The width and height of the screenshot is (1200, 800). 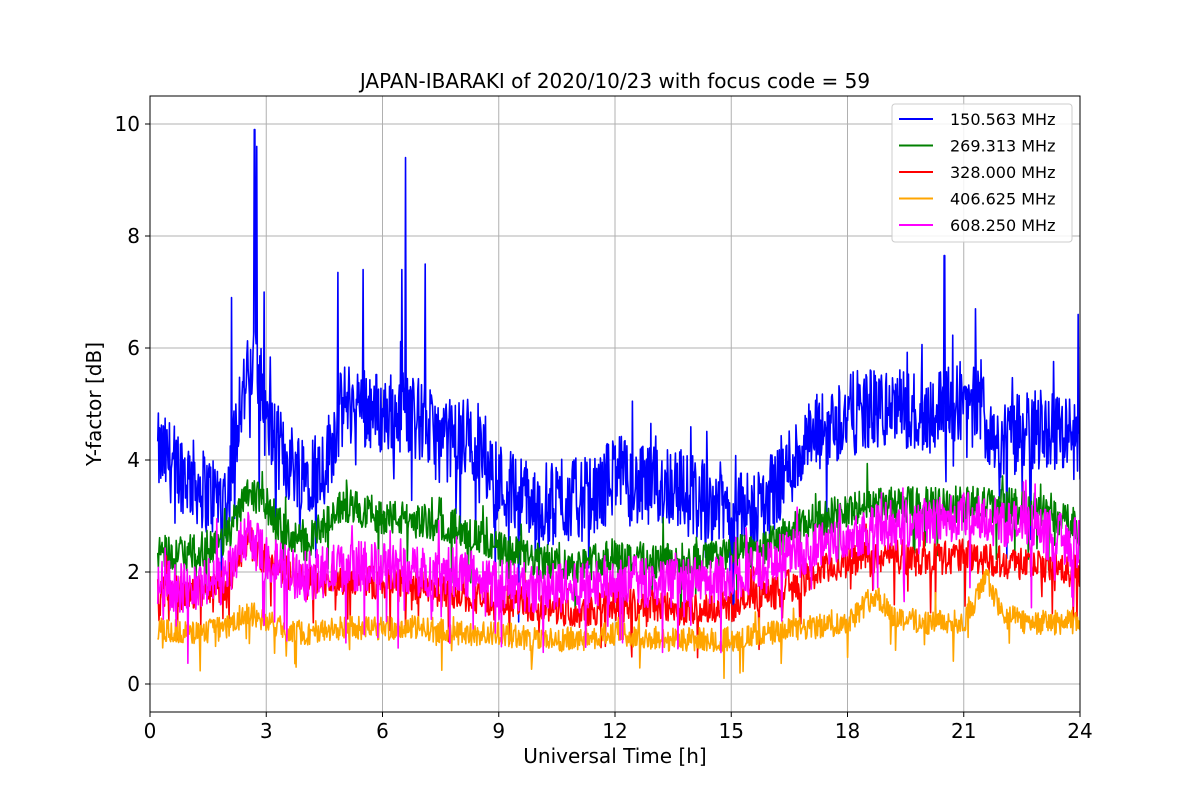 What do you see at coordinates (1002, 146) in the screenshot?
I see `legend-label-2: 269.313 MHz` at bounding box center [1002, 146].